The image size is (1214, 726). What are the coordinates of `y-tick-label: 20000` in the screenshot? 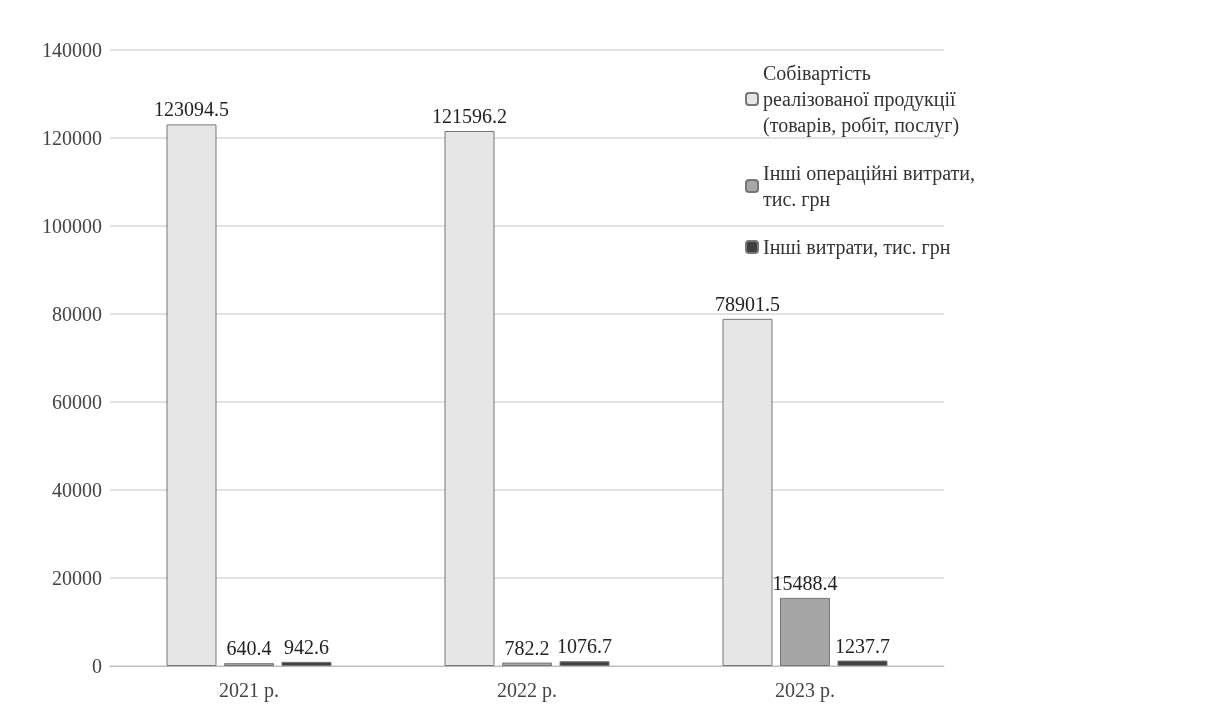 It's located at (77, 578).